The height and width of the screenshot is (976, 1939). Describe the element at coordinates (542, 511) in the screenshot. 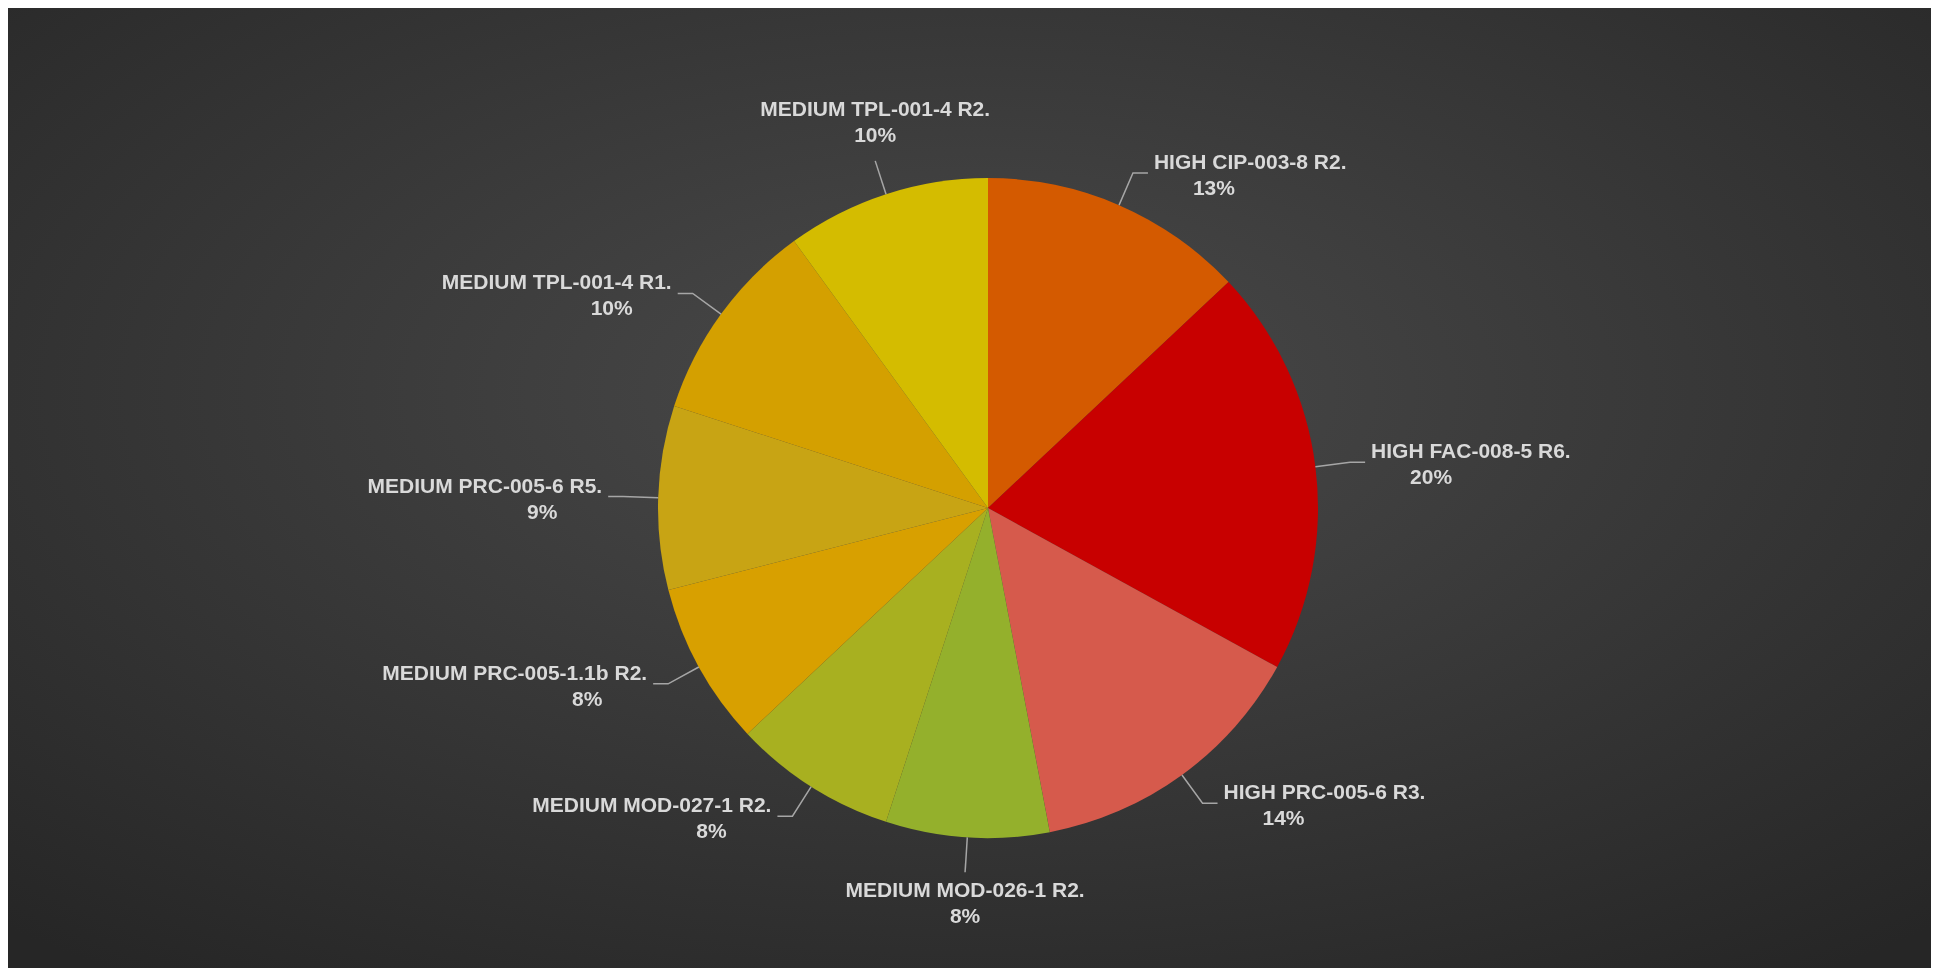

I see `data-label: 9%` at that location.